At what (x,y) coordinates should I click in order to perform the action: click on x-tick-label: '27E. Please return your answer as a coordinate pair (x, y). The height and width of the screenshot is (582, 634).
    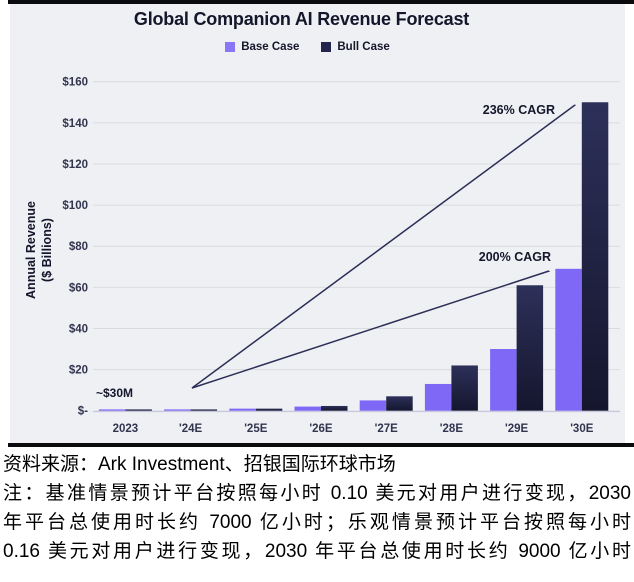
    Looking at the image, I should click on (387, 429).